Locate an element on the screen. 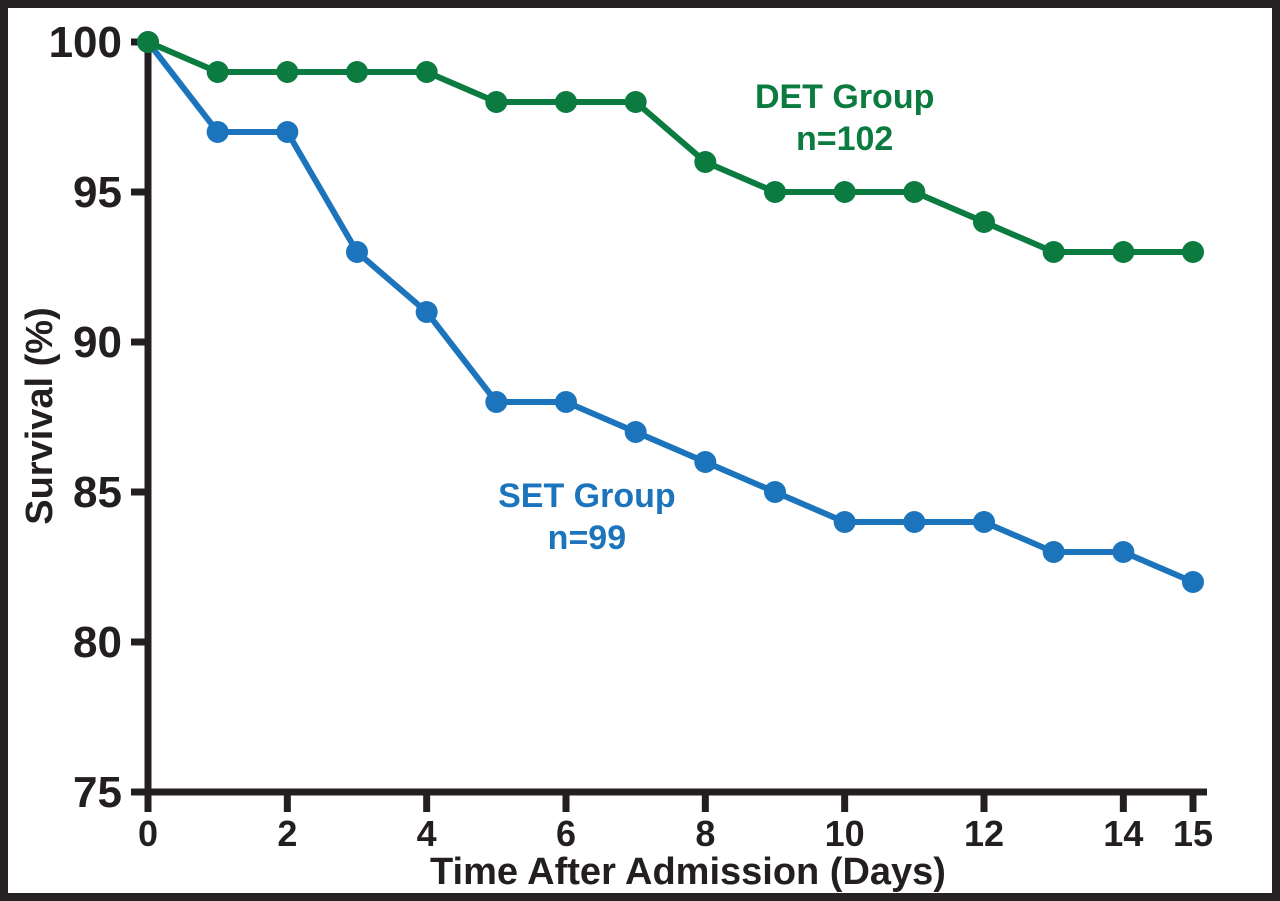 The width and height of the screenshot is (1280, 901). det-group-annotation: n=102 is located at coordinates (844, 139).